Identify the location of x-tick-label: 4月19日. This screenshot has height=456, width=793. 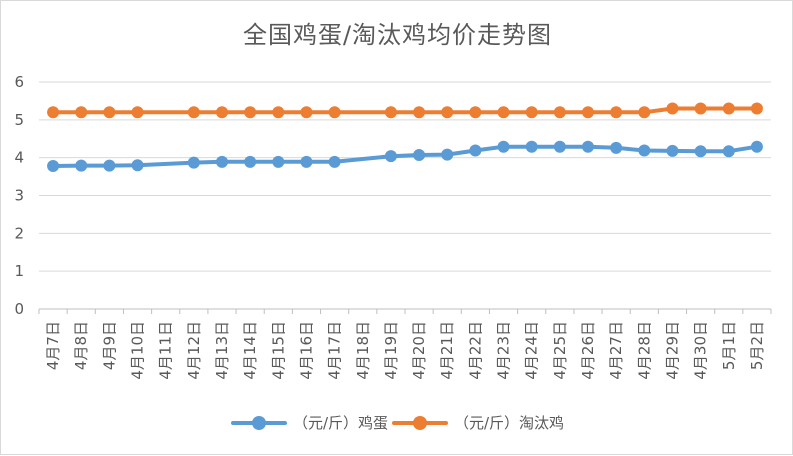
(391, 350).